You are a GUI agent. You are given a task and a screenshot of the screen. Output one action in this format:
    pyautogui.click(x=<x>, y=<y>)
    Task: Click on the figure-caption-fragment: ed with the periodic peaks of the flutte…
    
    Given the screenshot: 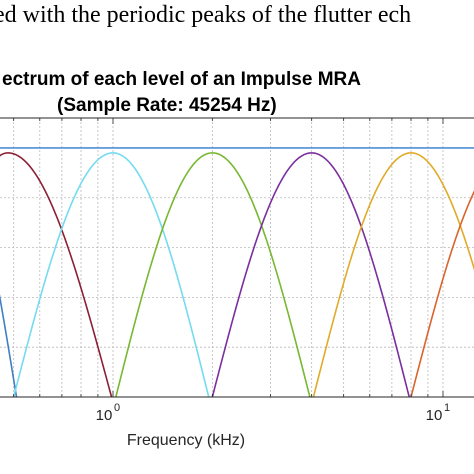 What is the action you would take?
    pyautogui.click(x=237, y=20)
    